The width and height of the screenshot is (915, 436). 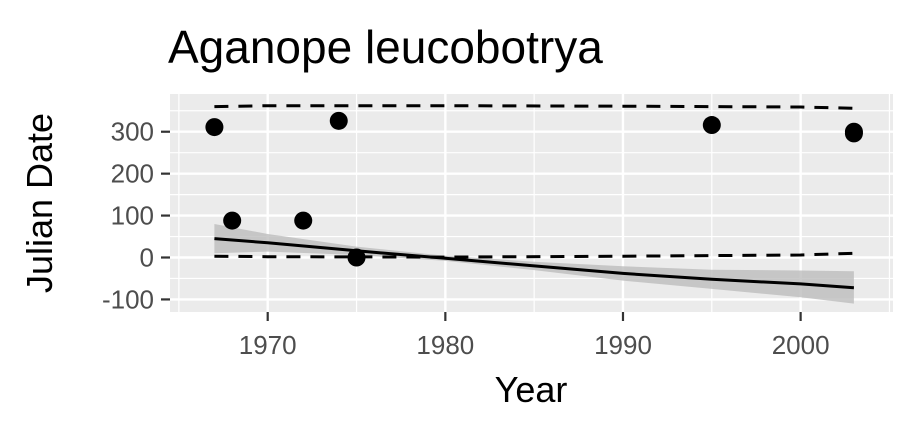 What do you see at coordinates (445, 345) in the screenshot?
I see `x-tick-label: 1980` at bounding box center [445, 345].